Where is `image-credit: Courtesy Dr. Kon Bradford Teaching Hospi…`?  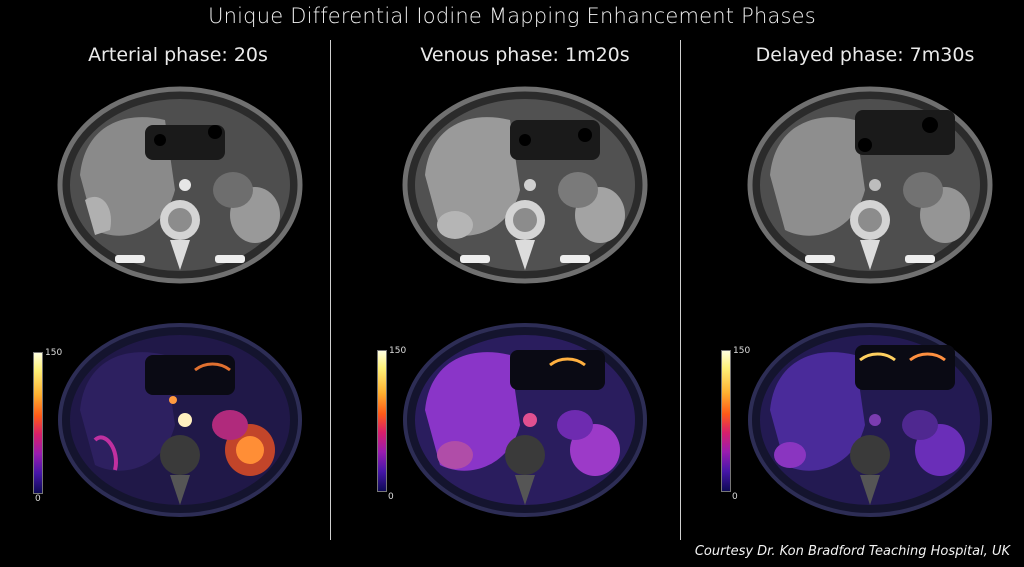
image-credit: Courtesy Dr. Kon Bradford Teaching Hospi… is located at coordinates (852, 551).